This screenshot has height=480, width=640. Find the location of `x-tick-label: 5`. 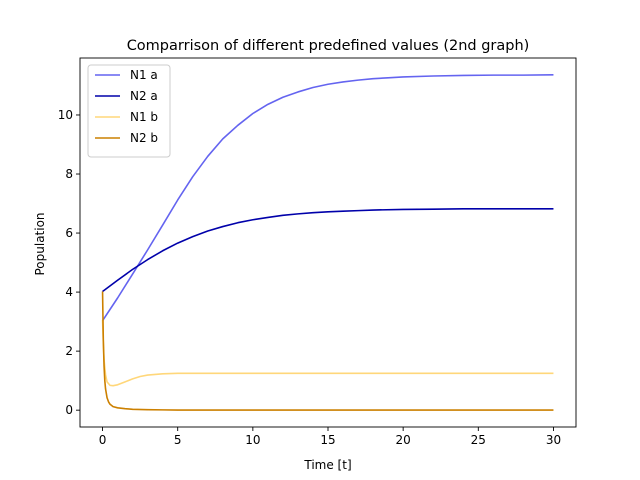

x-tick-label: 5 is located at coordinates (178, 440).